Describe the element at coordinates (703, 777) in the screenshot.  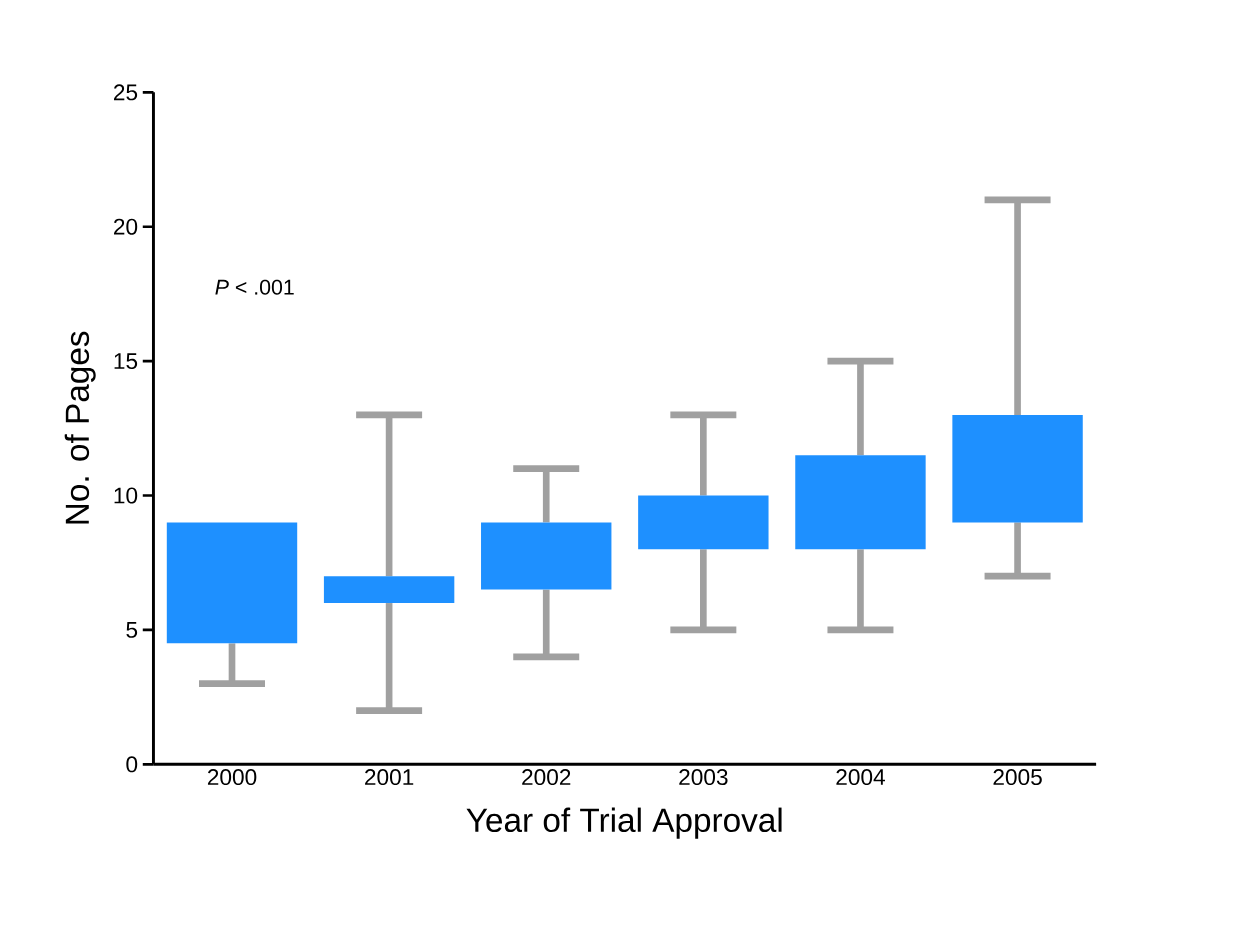
I see `x-tick-label: 2003` at that location.